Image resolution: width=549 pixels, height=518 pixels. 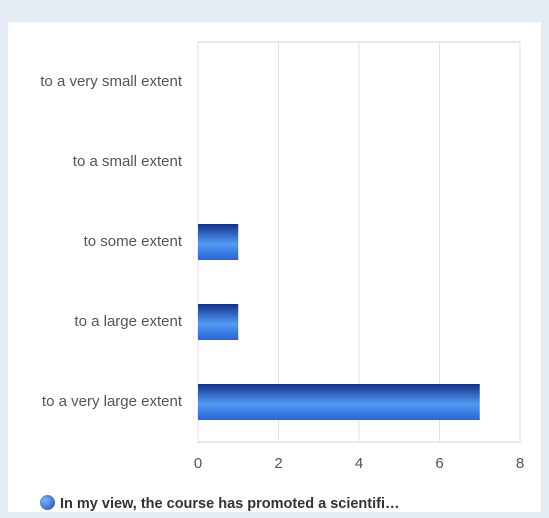 I want to click on x-tick-label: 8, so click(x=520, y=463).